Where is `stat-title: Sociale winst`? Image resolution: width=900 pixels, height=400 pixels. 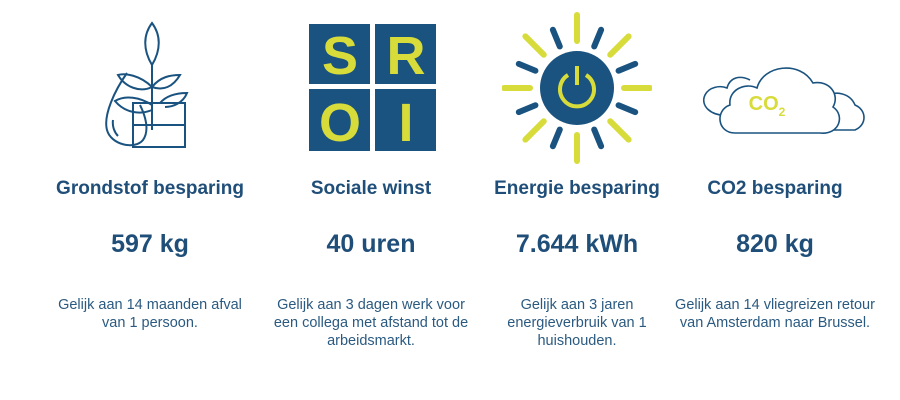
stat-title: Sociale winst is located at coordinates (371, 188).